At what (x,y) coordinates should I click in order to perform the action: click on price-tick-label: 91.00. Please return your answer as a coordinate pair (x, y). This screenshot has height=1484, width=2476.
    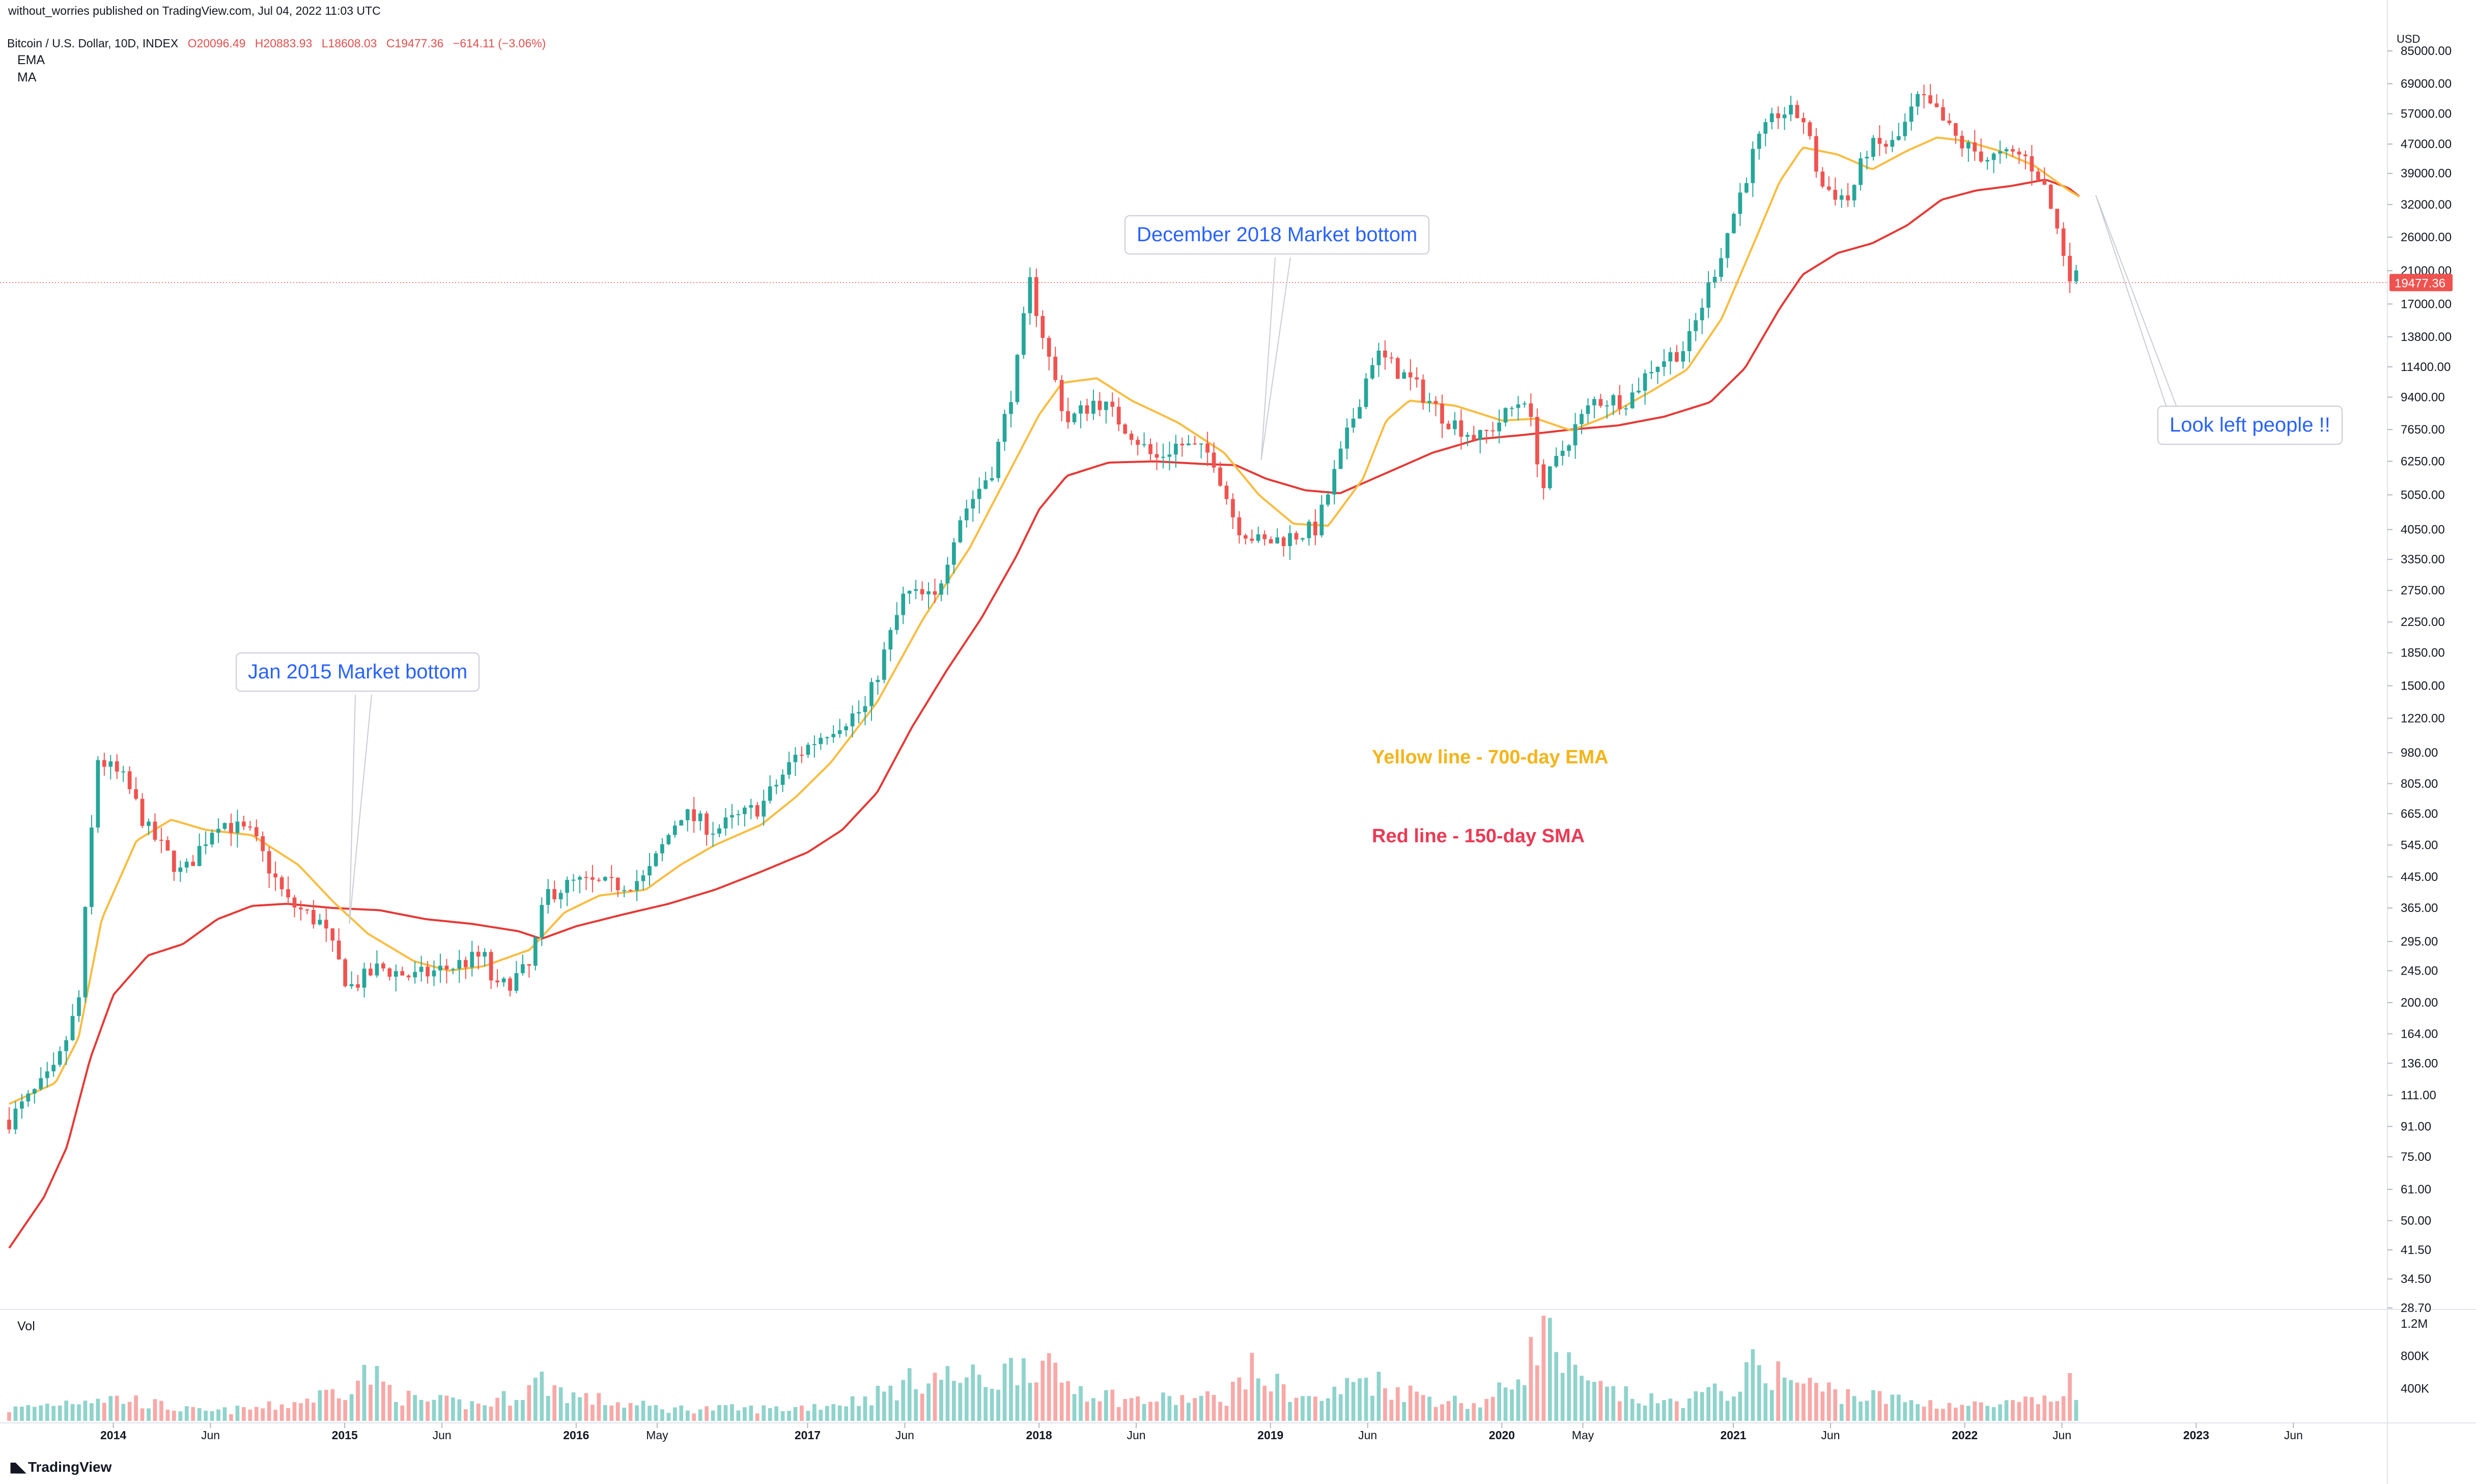
    Looking at the image, I should click on (2416, 1126).